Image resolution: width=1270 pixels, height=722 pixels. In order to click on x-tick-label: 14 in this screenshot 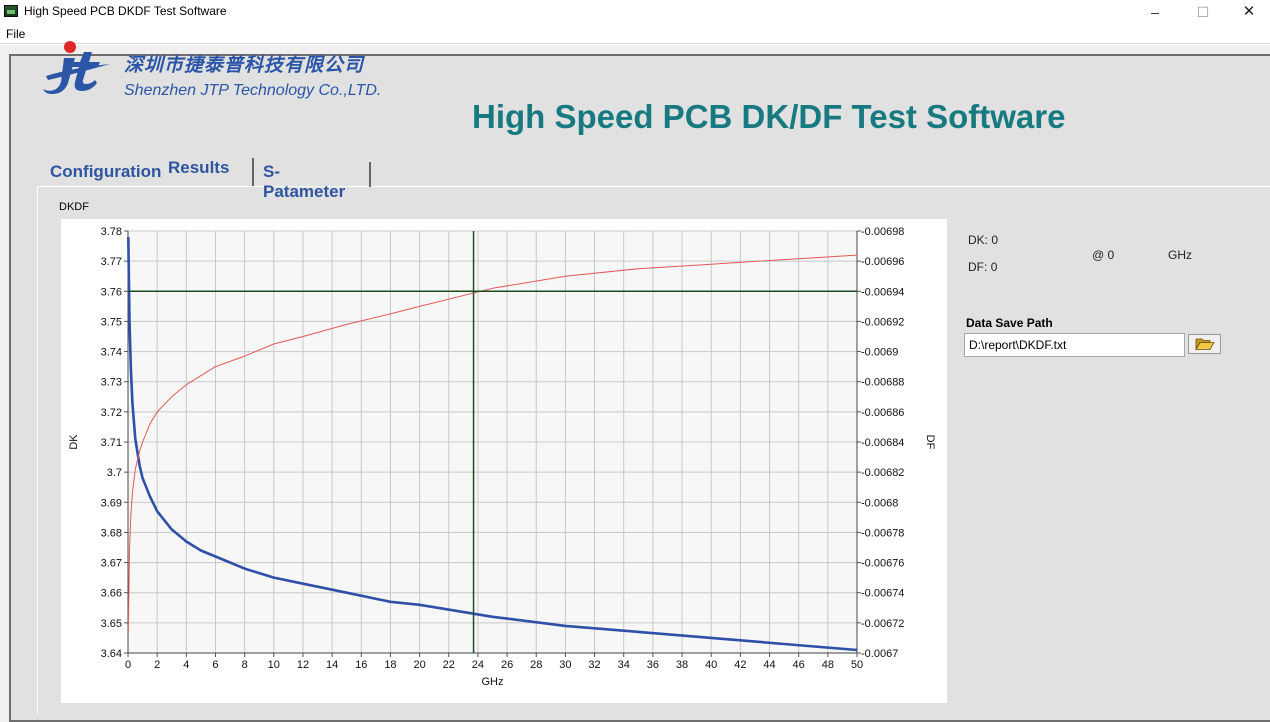, I will do `click(332, 665)`.